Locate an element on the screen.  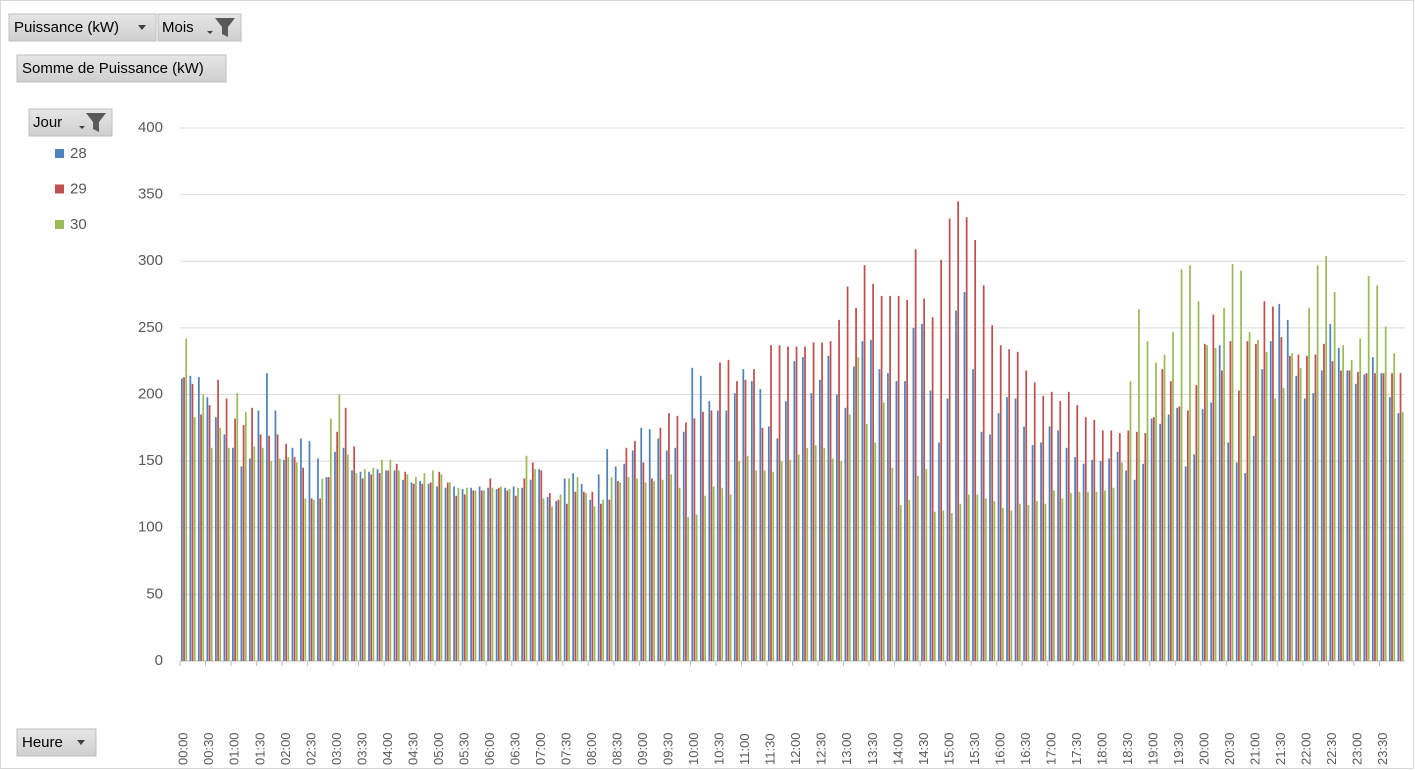
x-tick-label: 21:30 is located at coordinates (1280, 748).